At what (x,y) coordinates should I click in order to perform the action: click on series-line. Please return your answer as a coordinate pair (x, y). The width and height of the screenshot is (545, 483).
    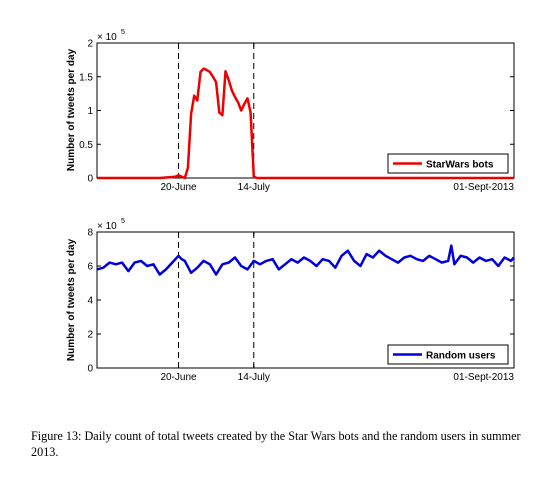
    Looking at the image, I should click on (305, 260).